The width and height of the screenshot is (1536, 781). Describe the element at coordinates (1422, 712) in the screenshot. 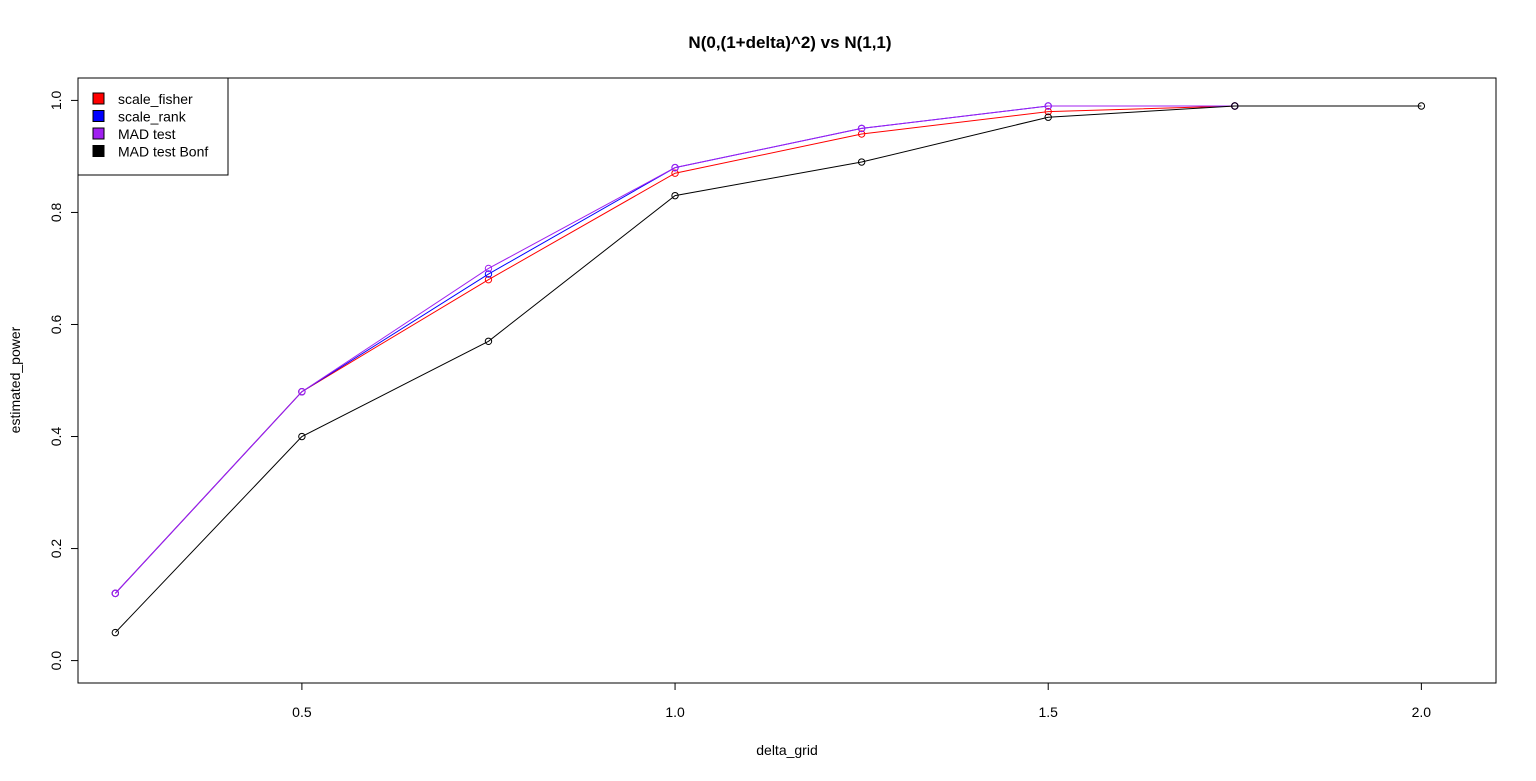

I see `x-tick-label: 2.0` at that location.